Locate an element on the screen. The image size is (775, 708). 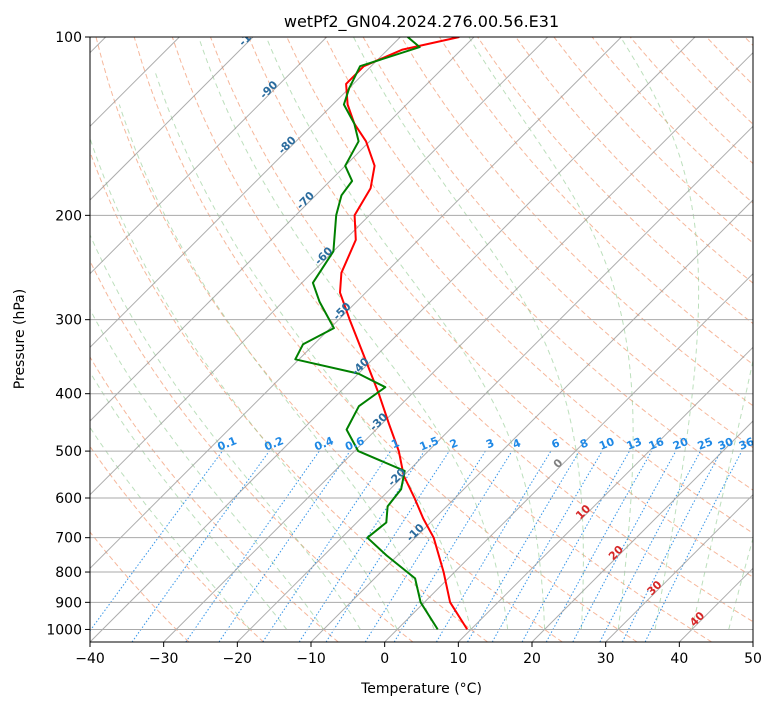
x-tick-label: 50 is located at coordinates (753, 659).